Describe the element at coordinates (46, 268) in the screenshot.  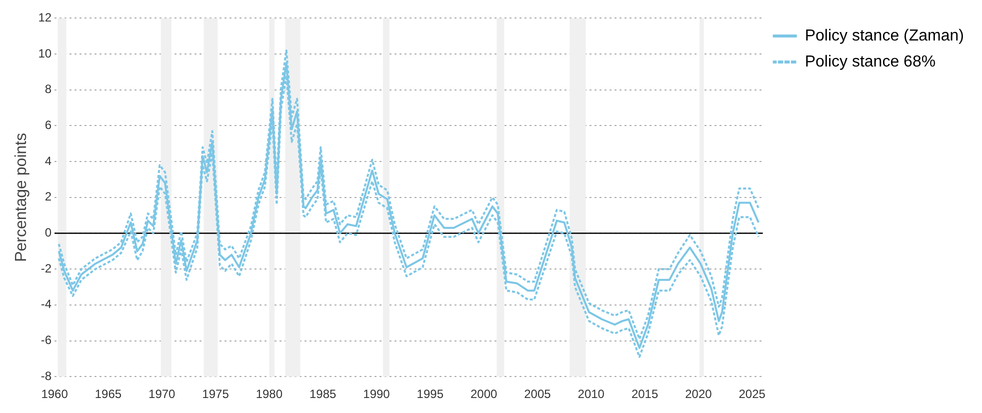
I see `y-tick-label: -2` at that location.